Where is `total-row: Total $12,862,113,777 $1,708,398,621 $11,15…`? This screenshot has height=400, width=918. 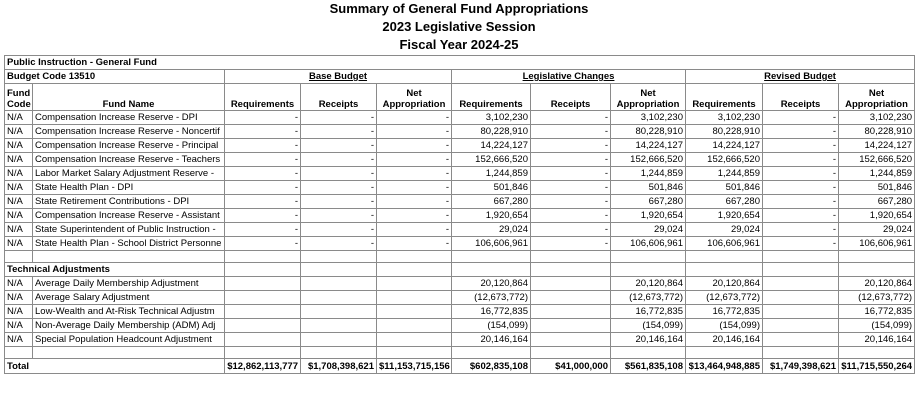 total-row: Total $12,862,113,777 $1,708,398,621 $11,15… is located at coordinates (460, 366).